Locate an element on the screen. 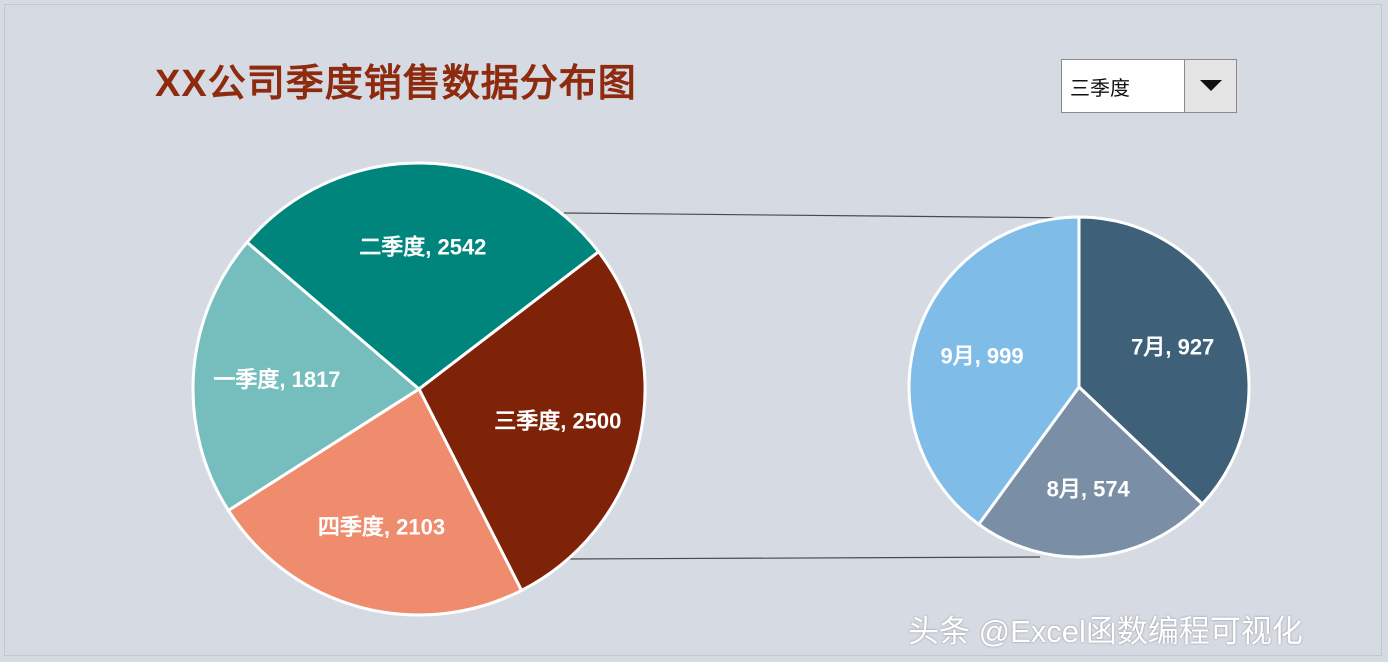  chart-title: XX公司季度销售数据分布图 is located at coordinates (396, 84).